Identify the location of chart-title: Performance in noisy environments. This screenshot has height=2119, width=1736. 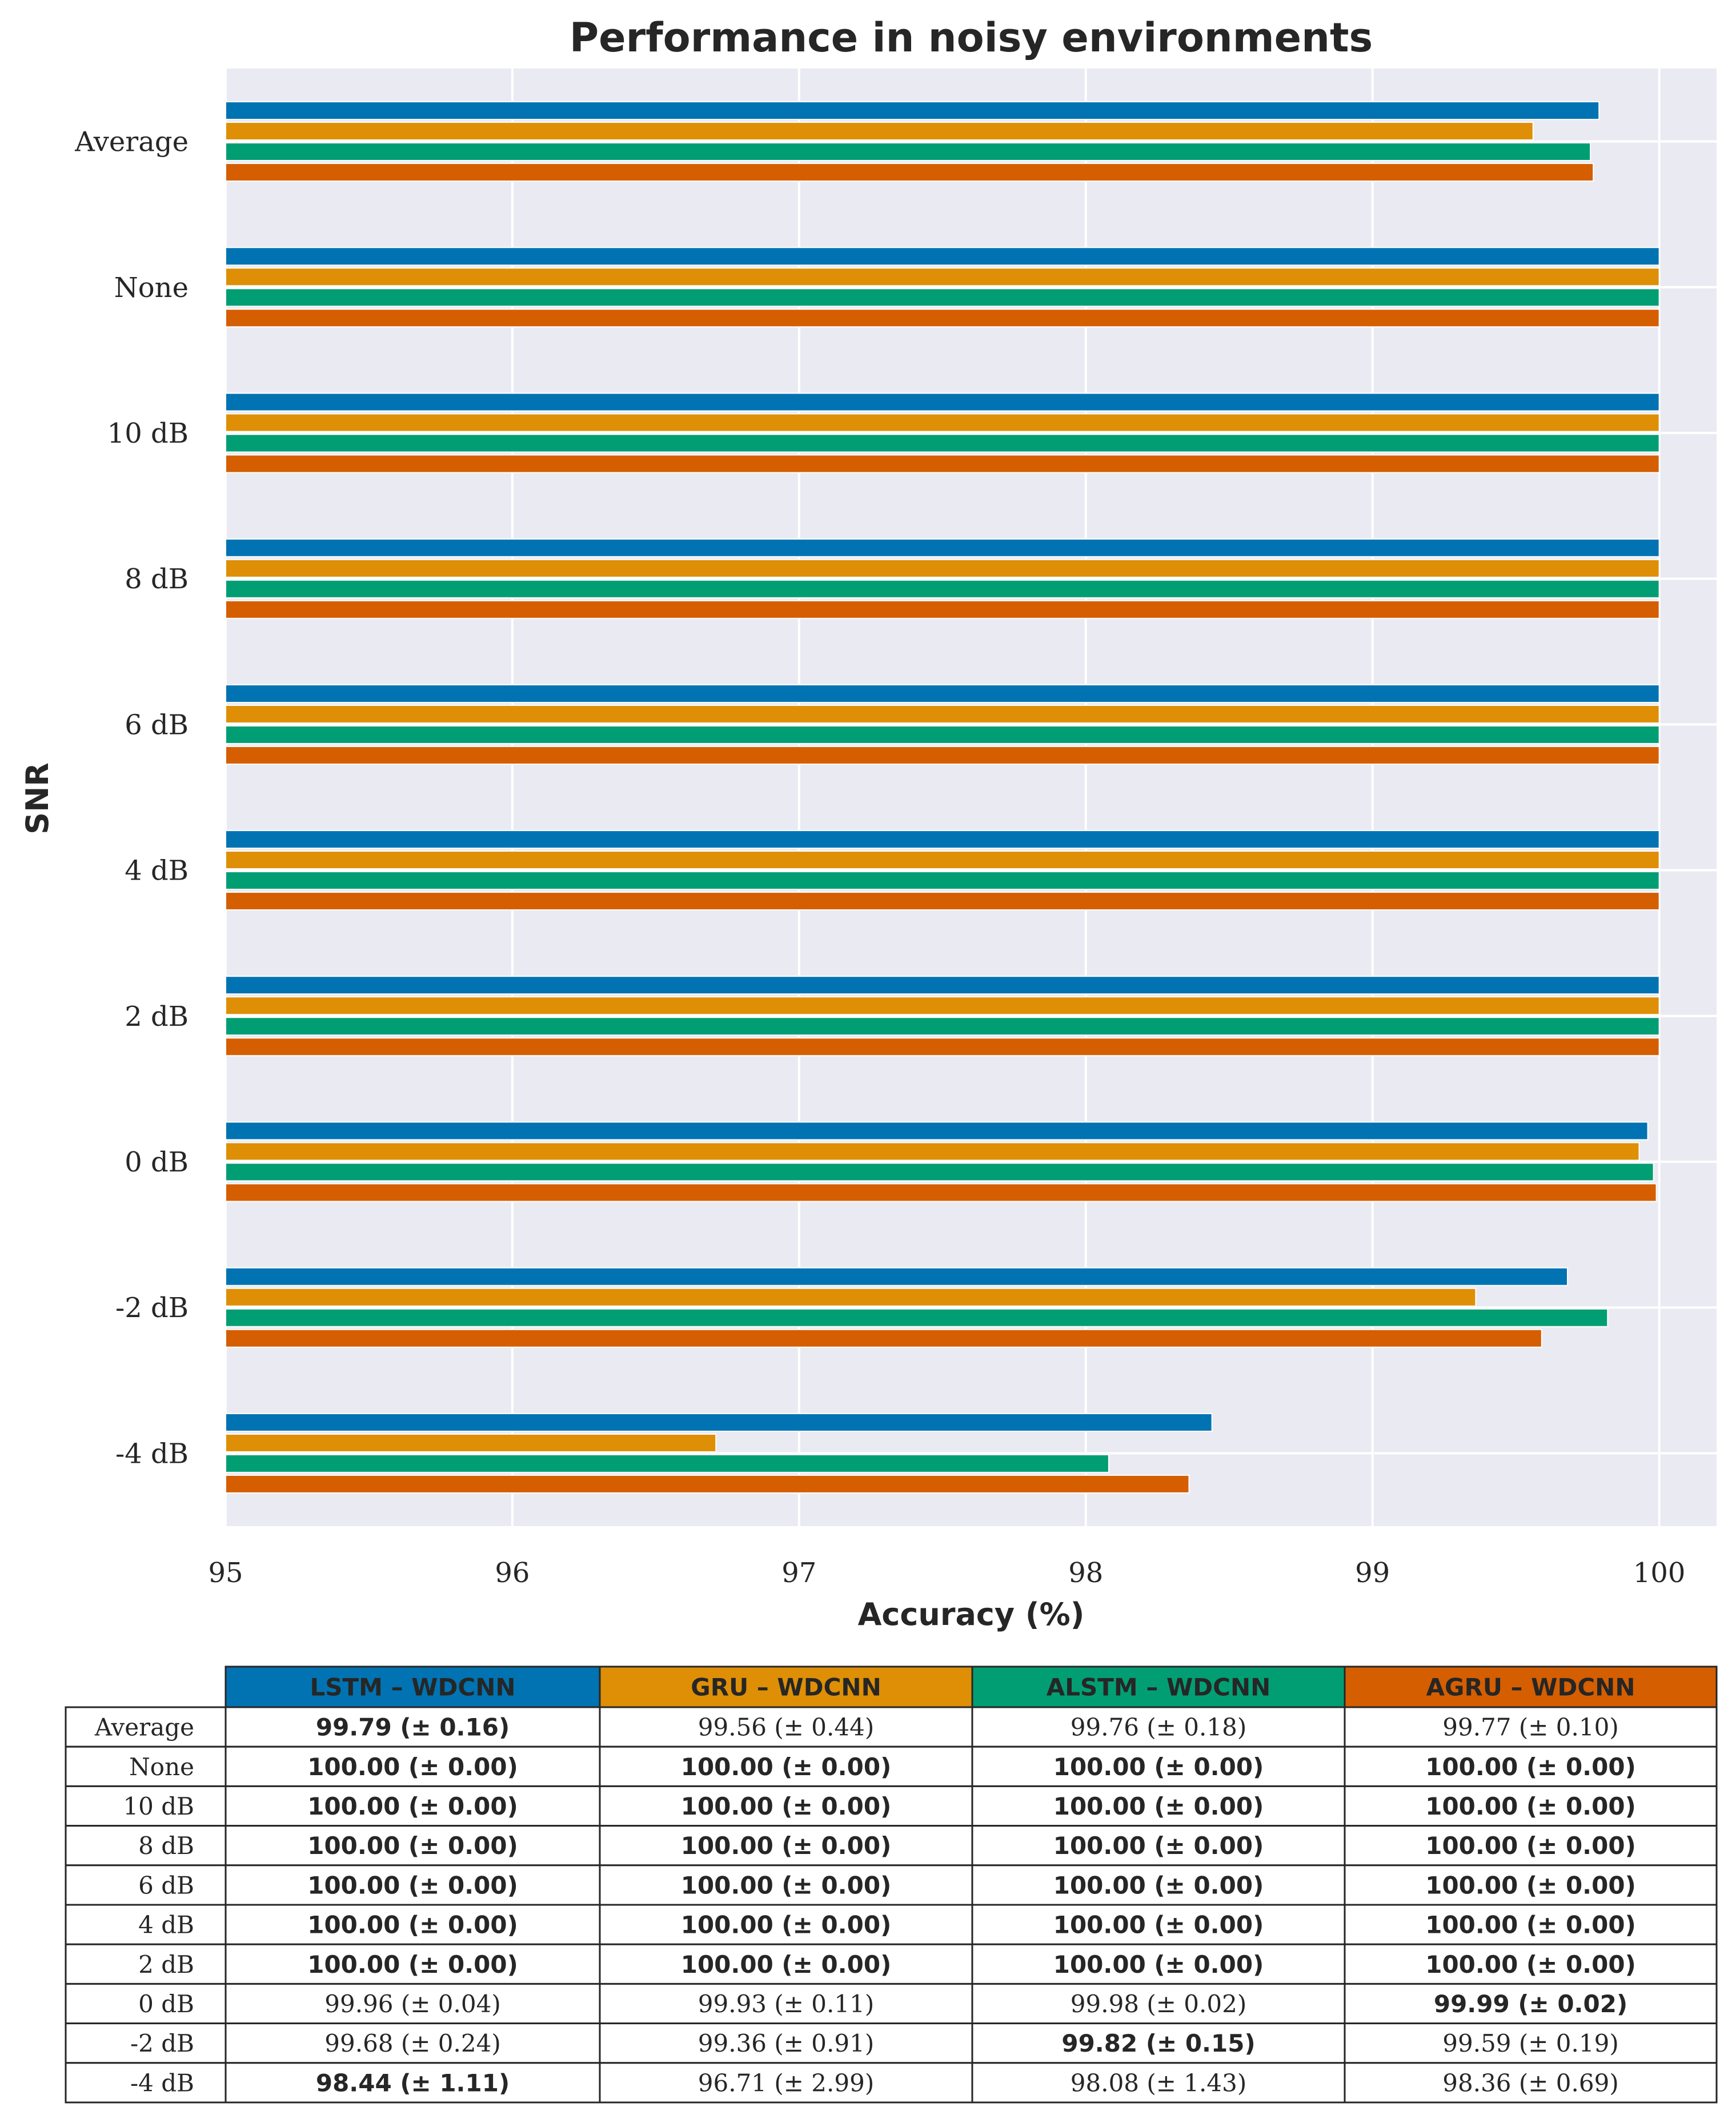
(971, 37).